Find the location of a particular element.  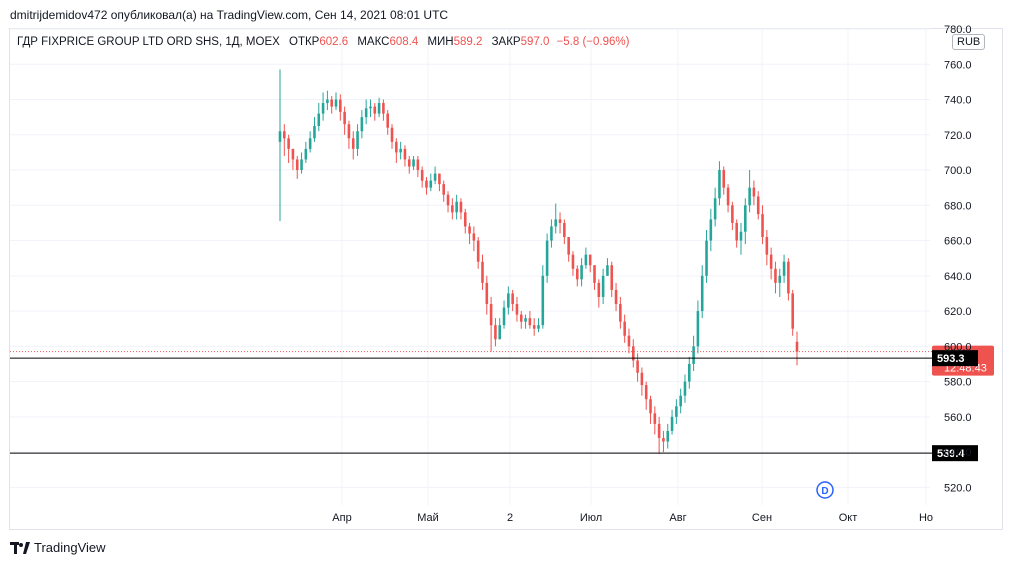

legend-open-value: 602.6 is located at coordinates (334, 42).